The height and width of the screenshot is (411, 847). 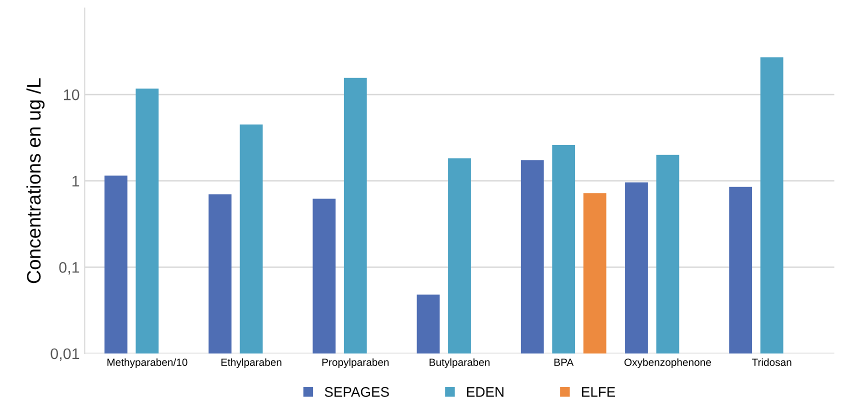 I want to click on x-tick-label: BPA, so click(x=564, y=362).